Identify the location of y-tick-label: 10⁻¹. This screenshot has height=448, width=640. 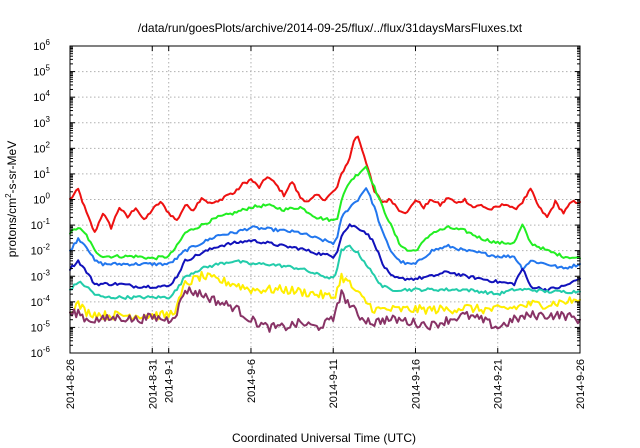
(41, 224).